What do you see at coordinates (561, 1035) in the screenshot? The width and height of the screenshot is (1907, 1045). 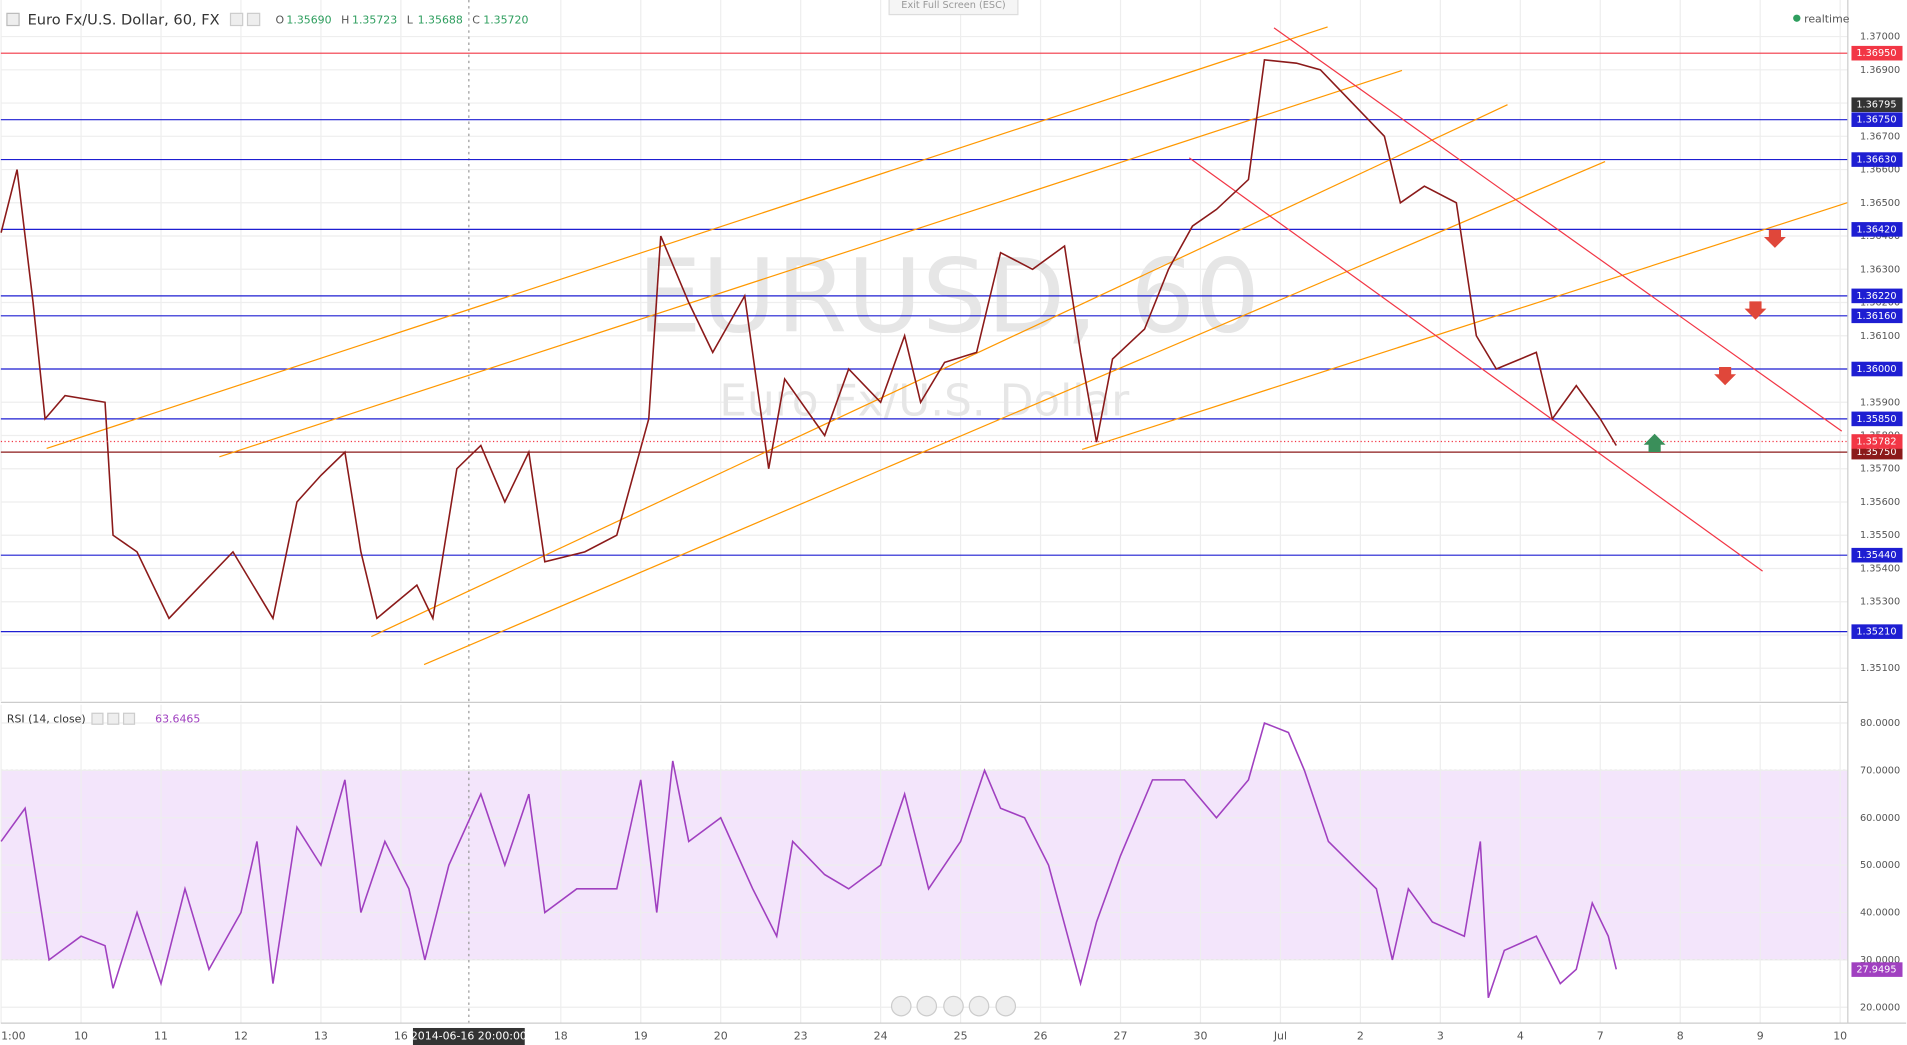 I see `x-tick-label: 18` at bounding box center [561, 1035].